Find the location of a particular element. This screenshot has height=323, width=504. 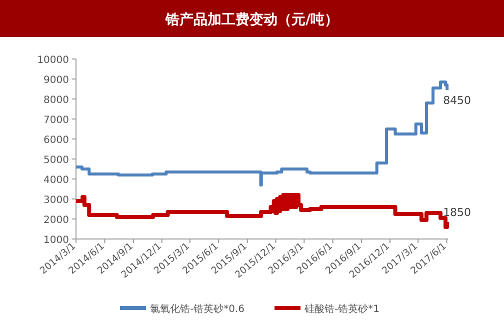

y-tick-label: 7000 is located at coordinates (56, 120).